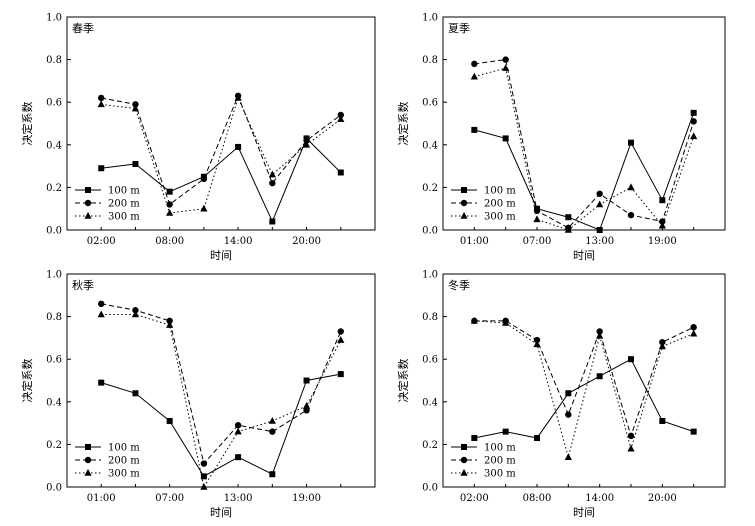 Image resolution: width=755 pixels, height=526 pixels. I want to click on panel-title: 春季, so click(83, 28).